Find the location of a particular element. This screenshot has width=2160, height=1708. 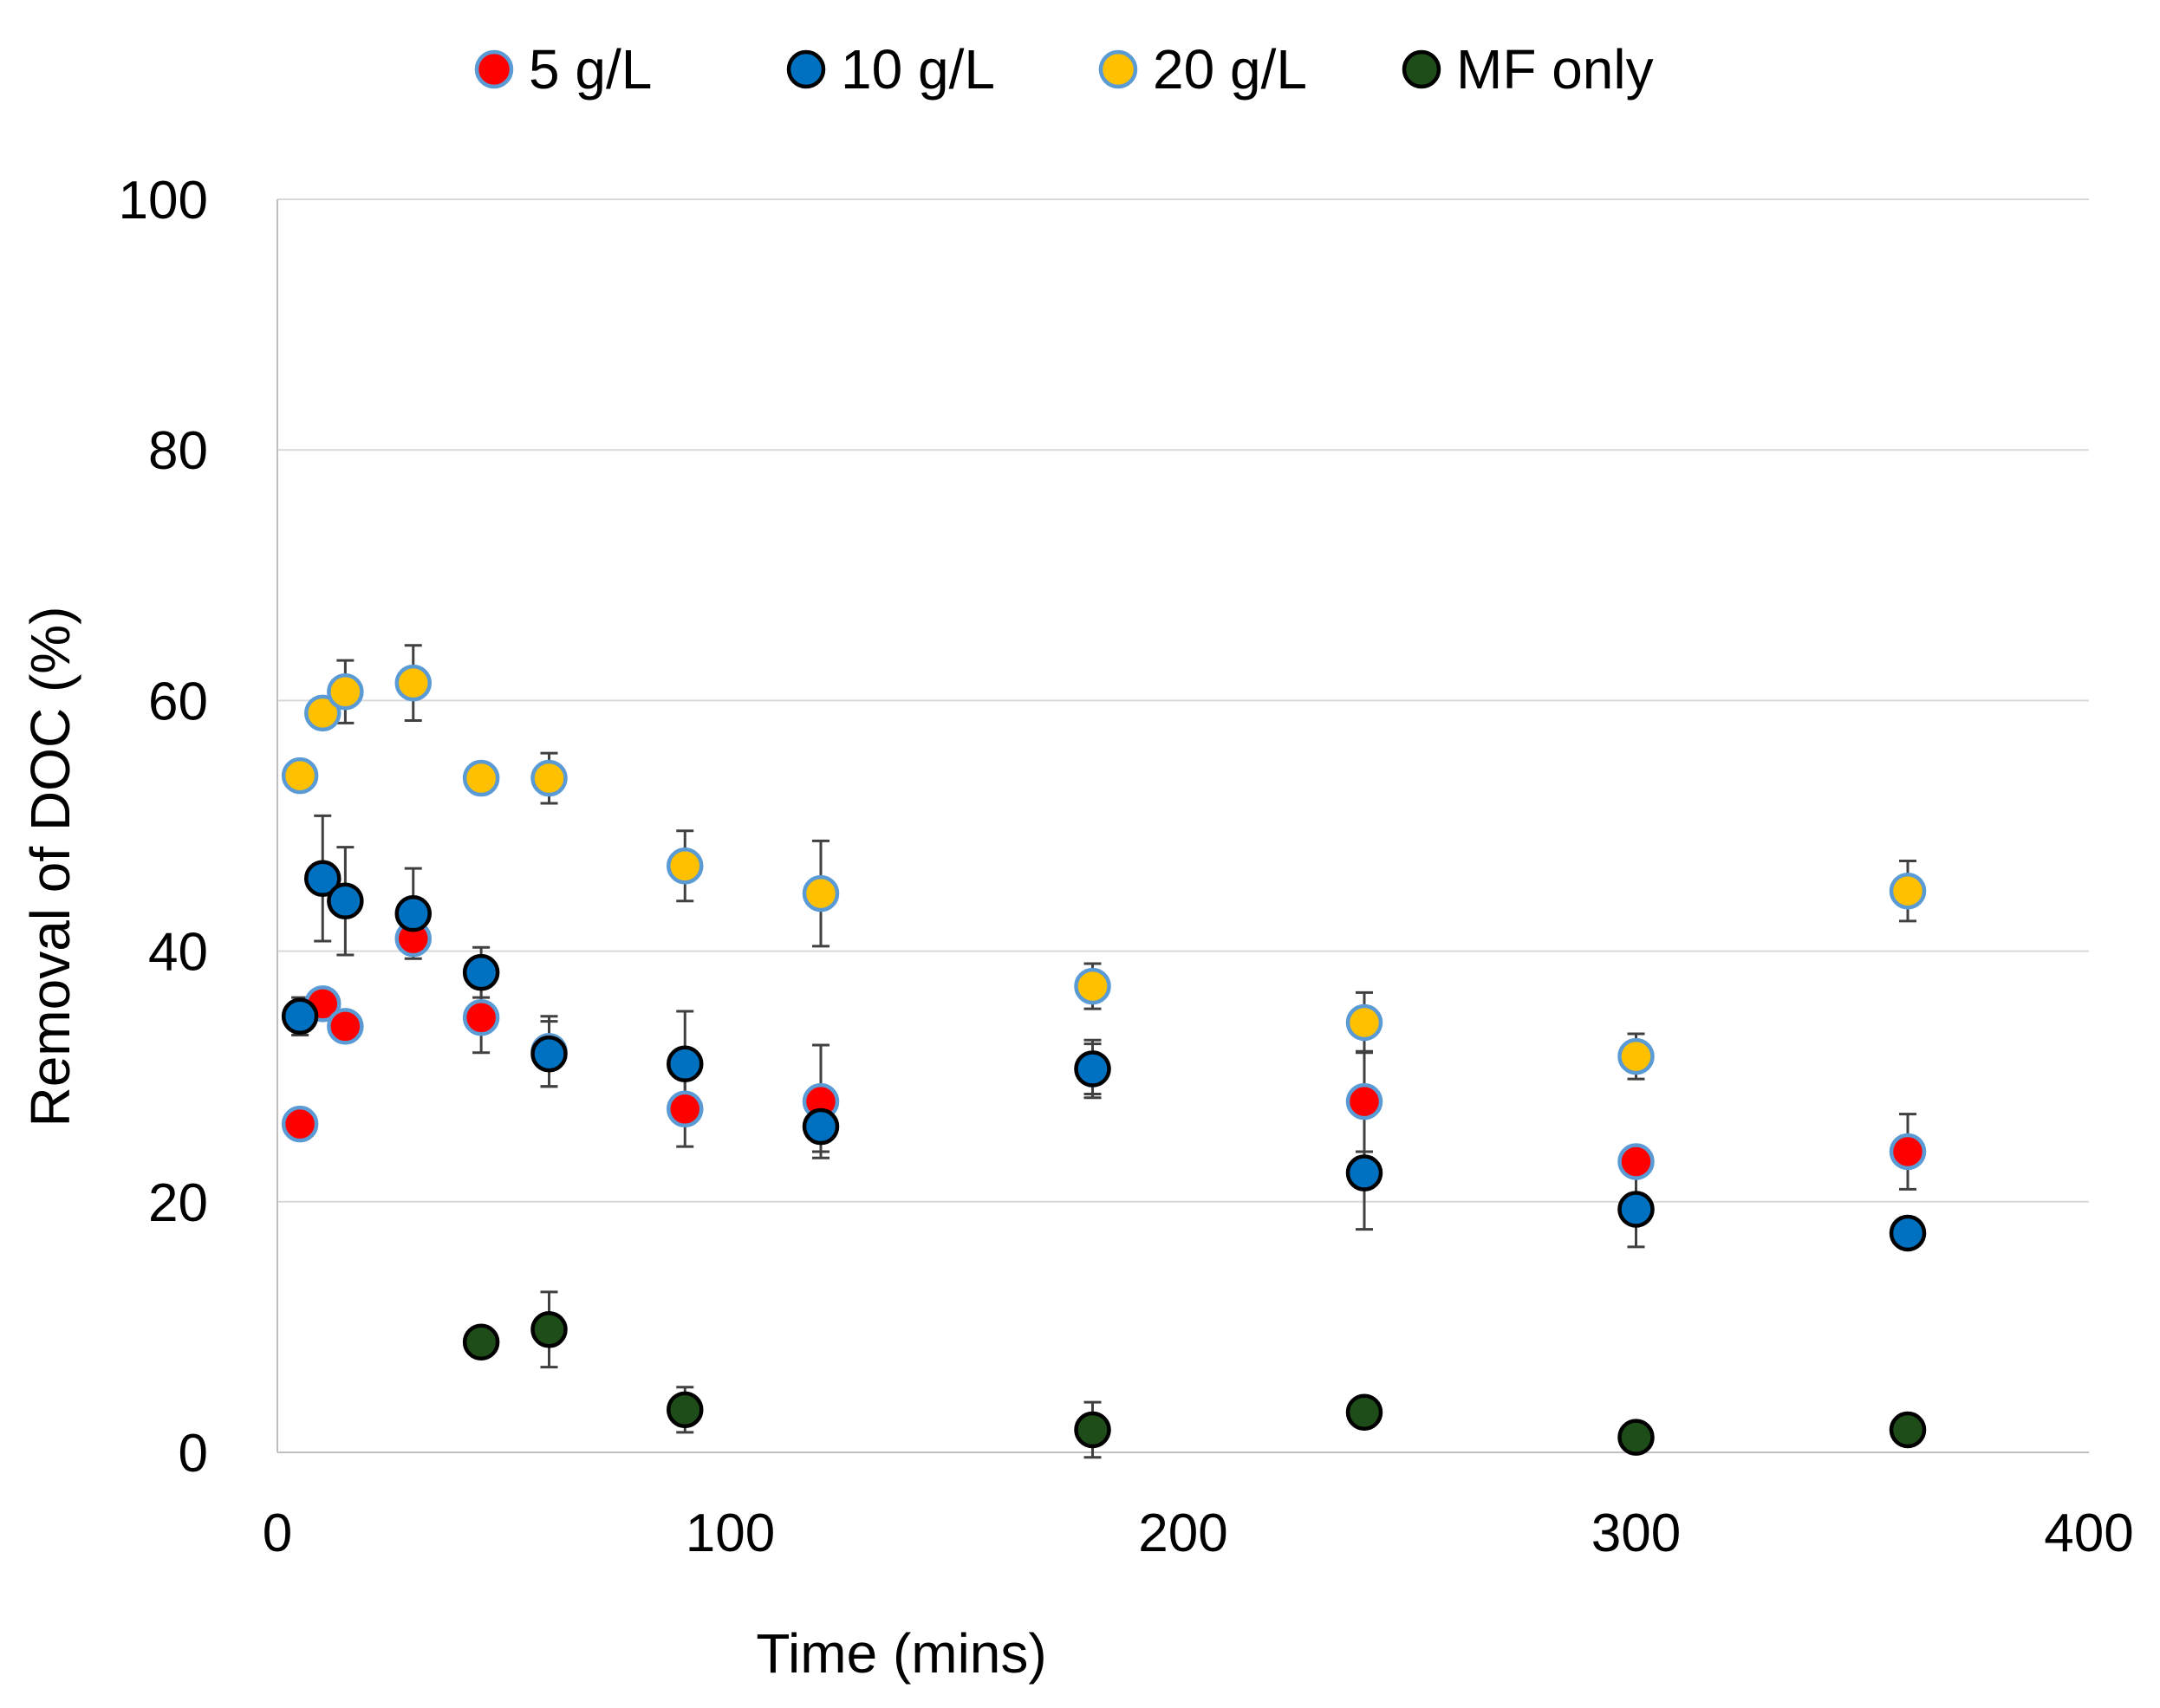

y-tick-label: 100 is located at coordinates (163, 201).